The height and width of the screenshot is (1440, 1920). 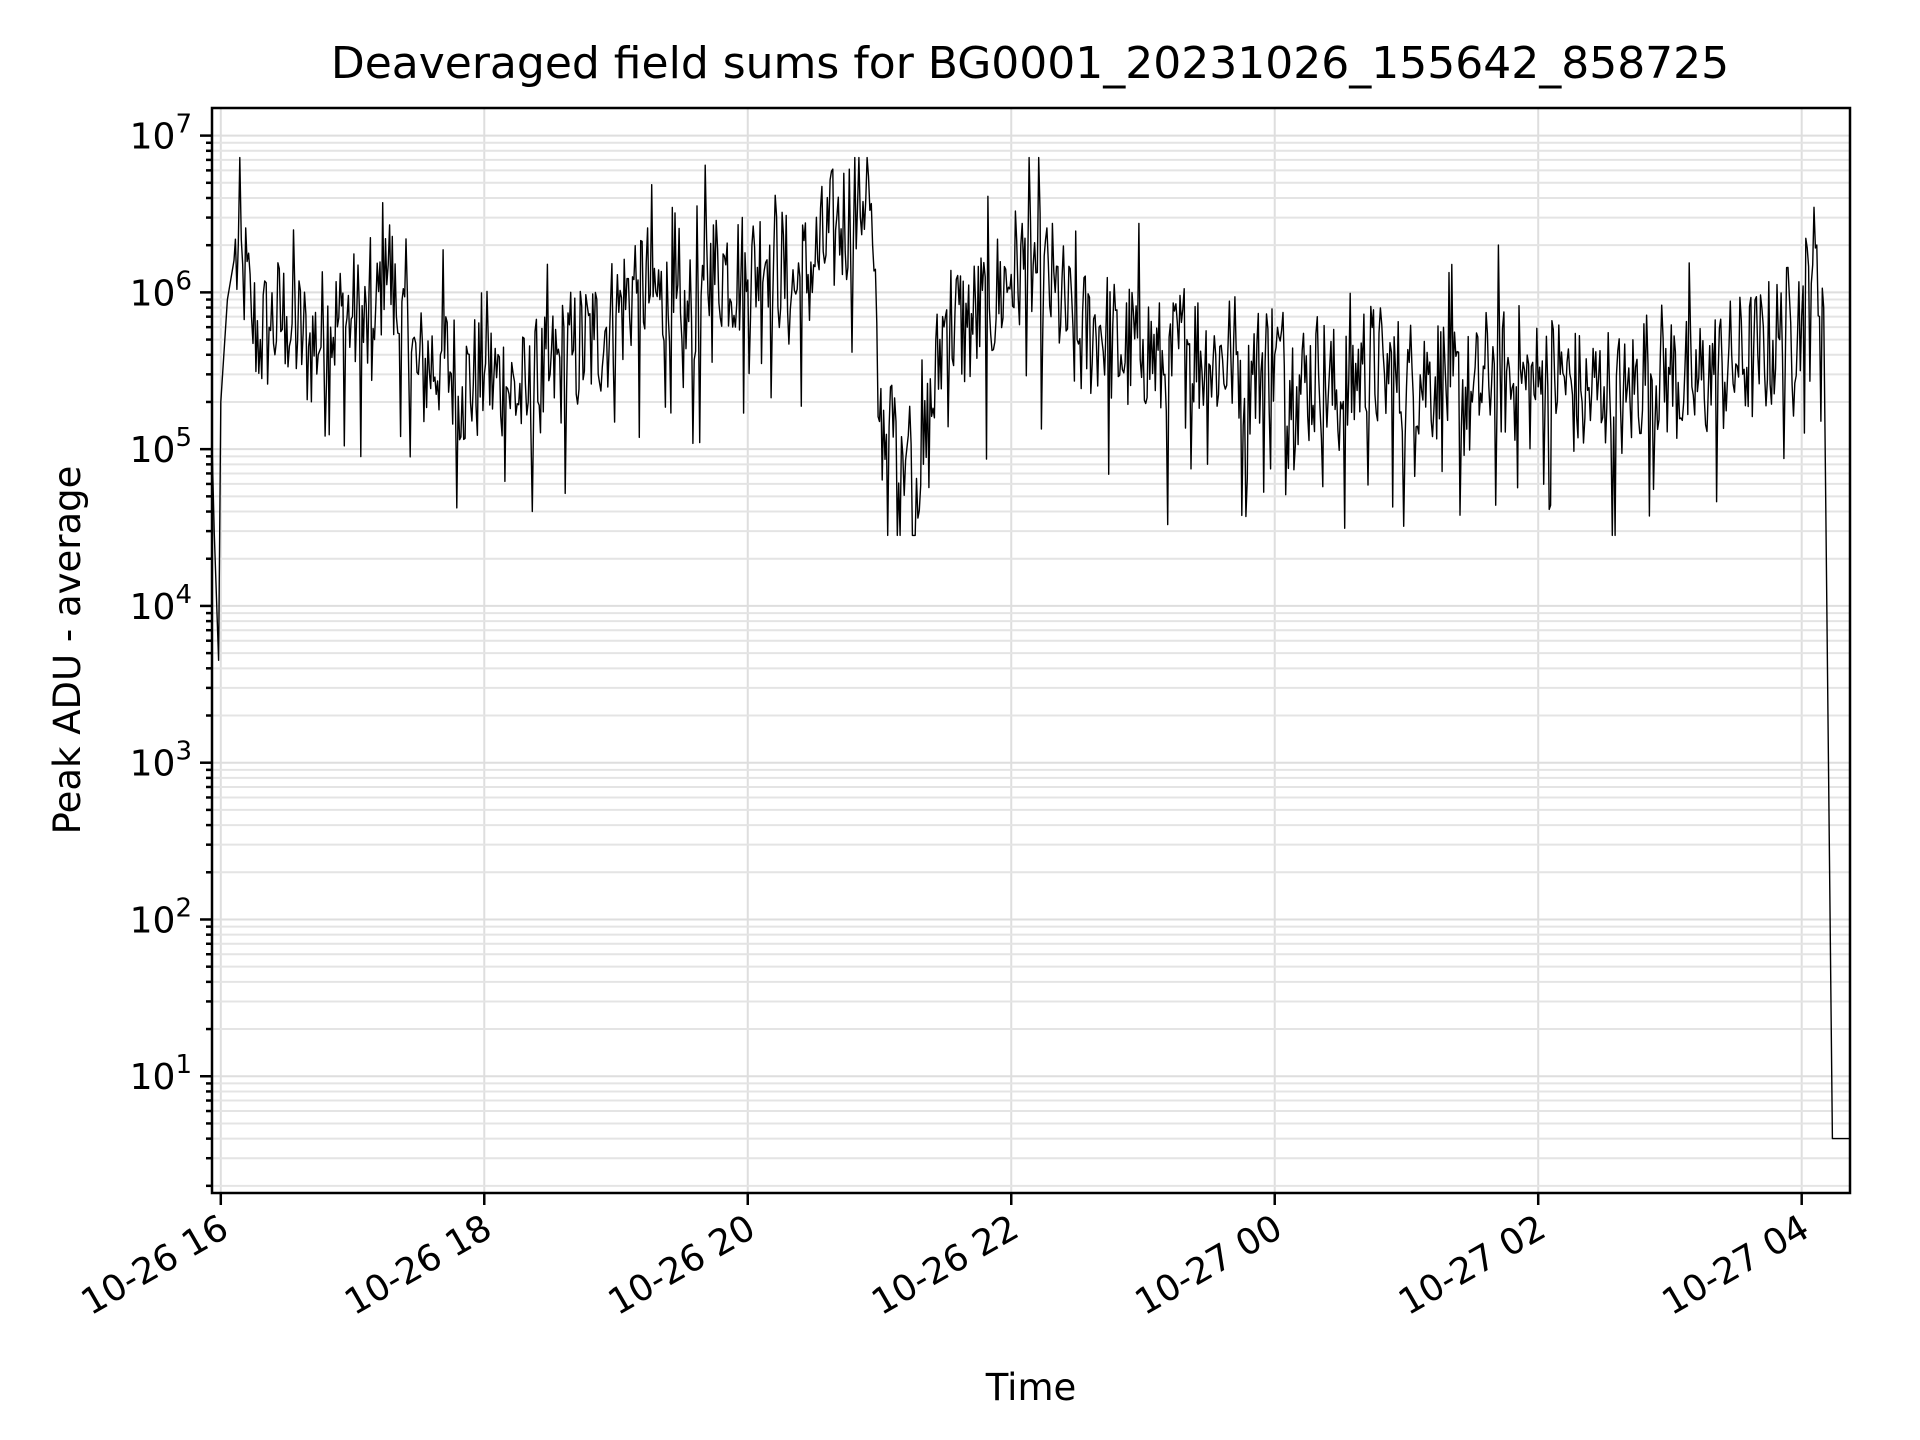 What do you see at coordinates (161, 761) in the screenshot?
I see `y-tick-label: 10³` at bounding box center [161, 761].